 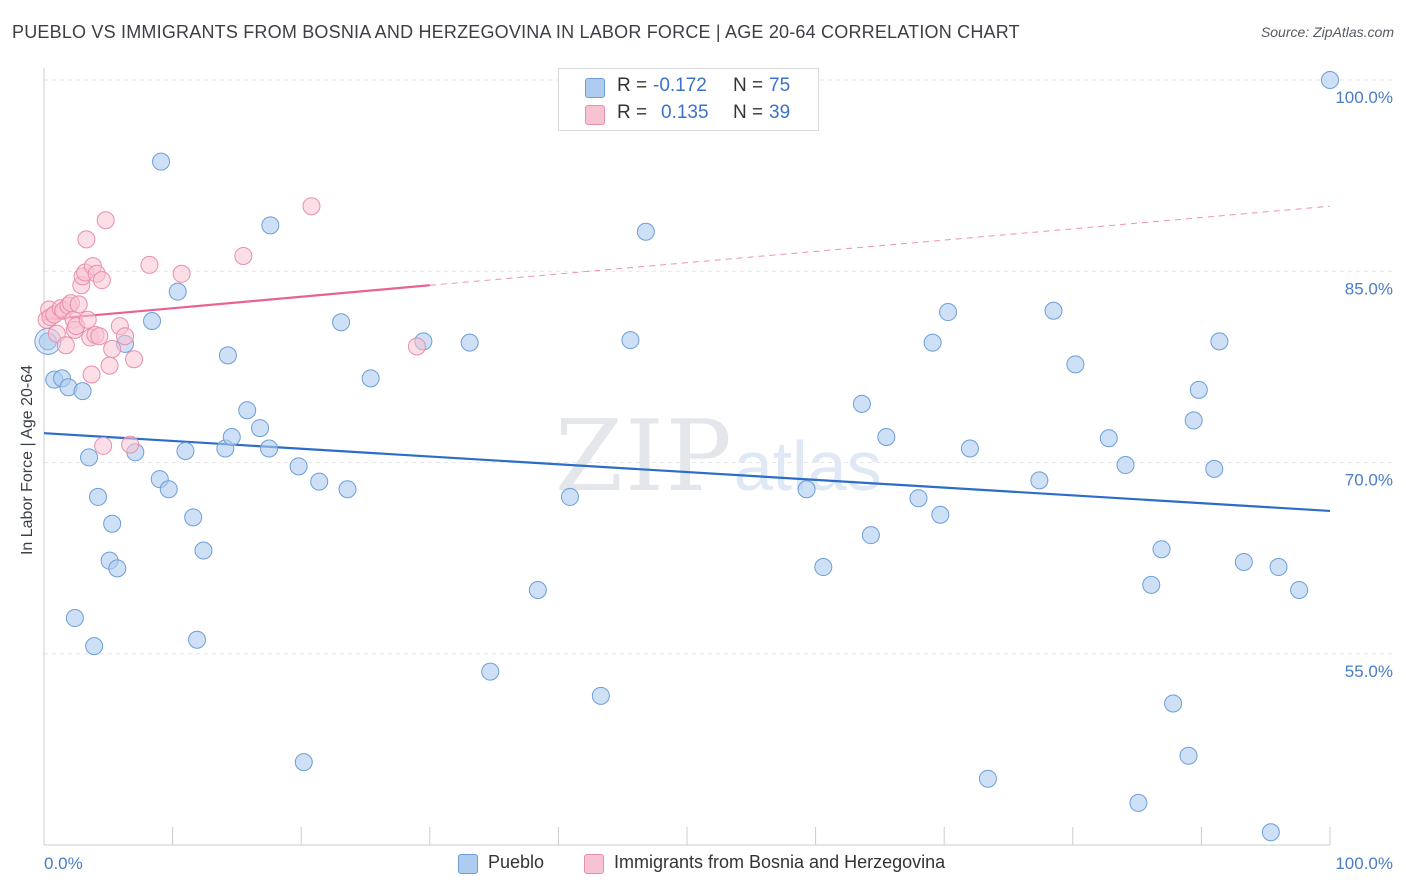 What do you see at coordinates (1369, 480) in the screenshot?
I see `y-tick-label: 70.0%` at bounding box center [1369, 480].